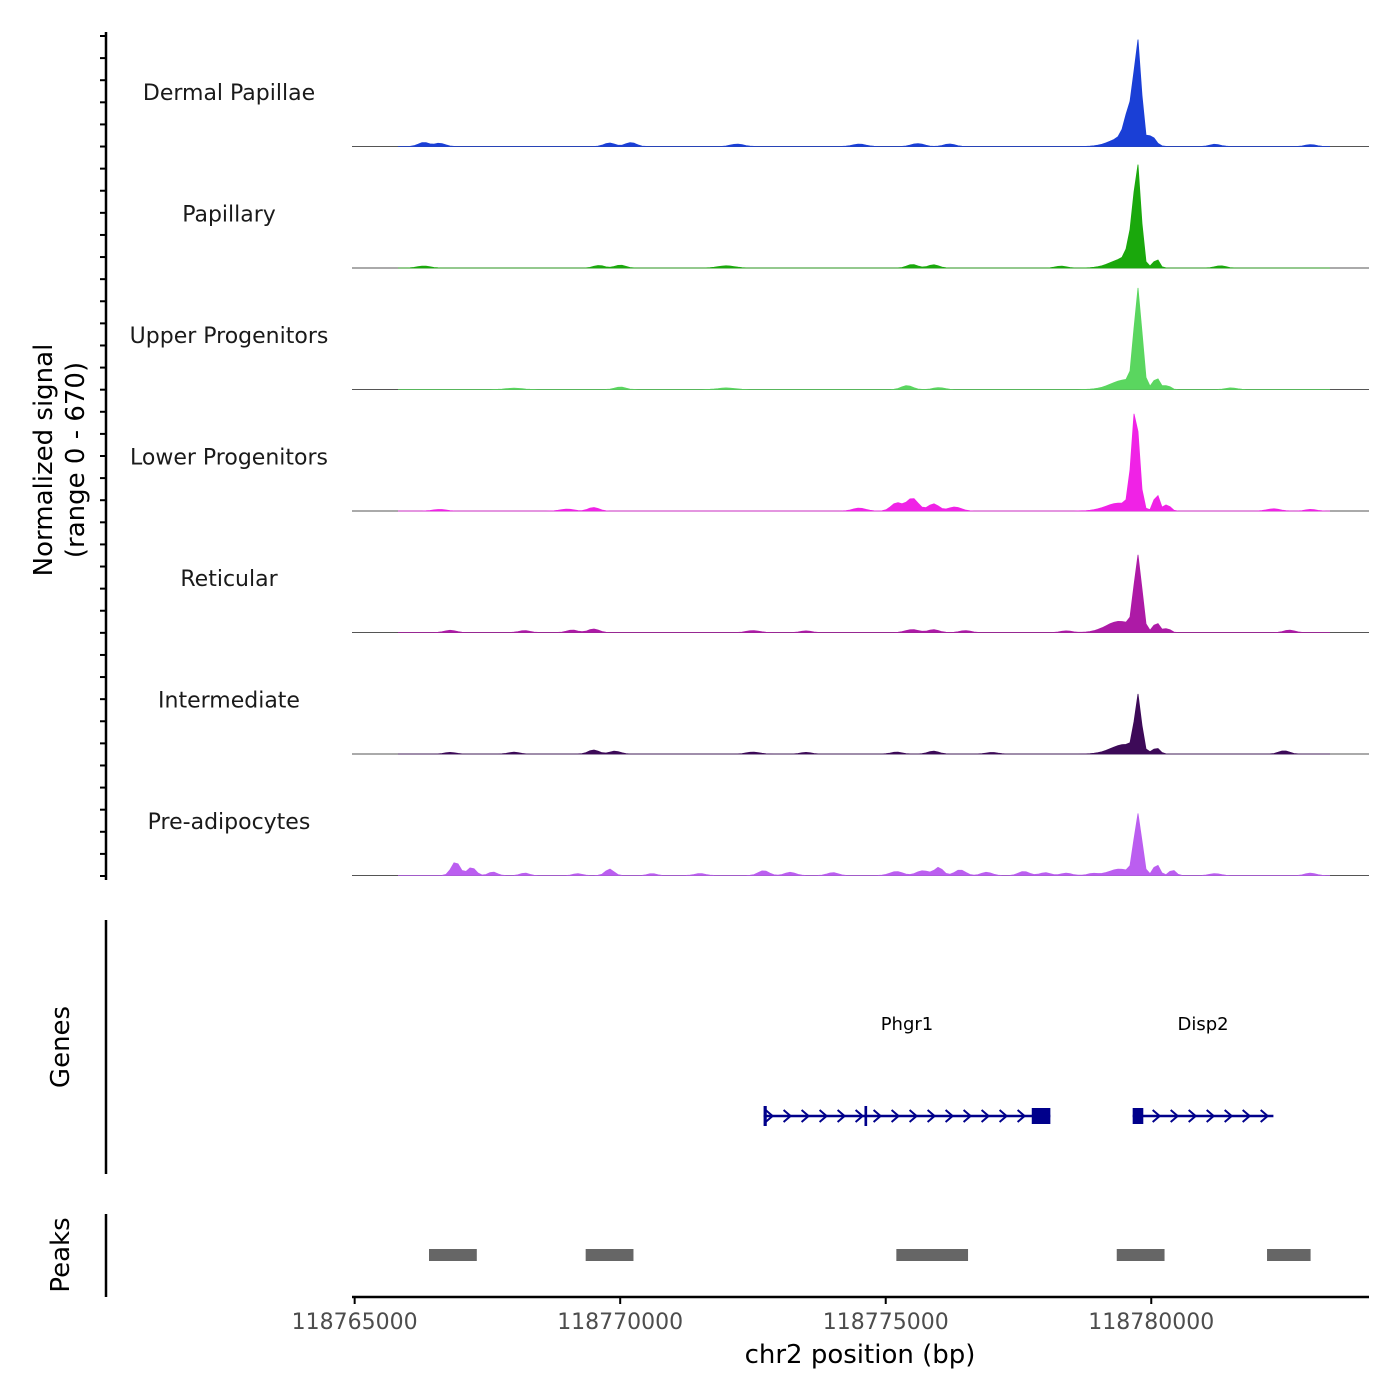  I want to click on gene-phgr1: Phgr1, so click(907, 1070).